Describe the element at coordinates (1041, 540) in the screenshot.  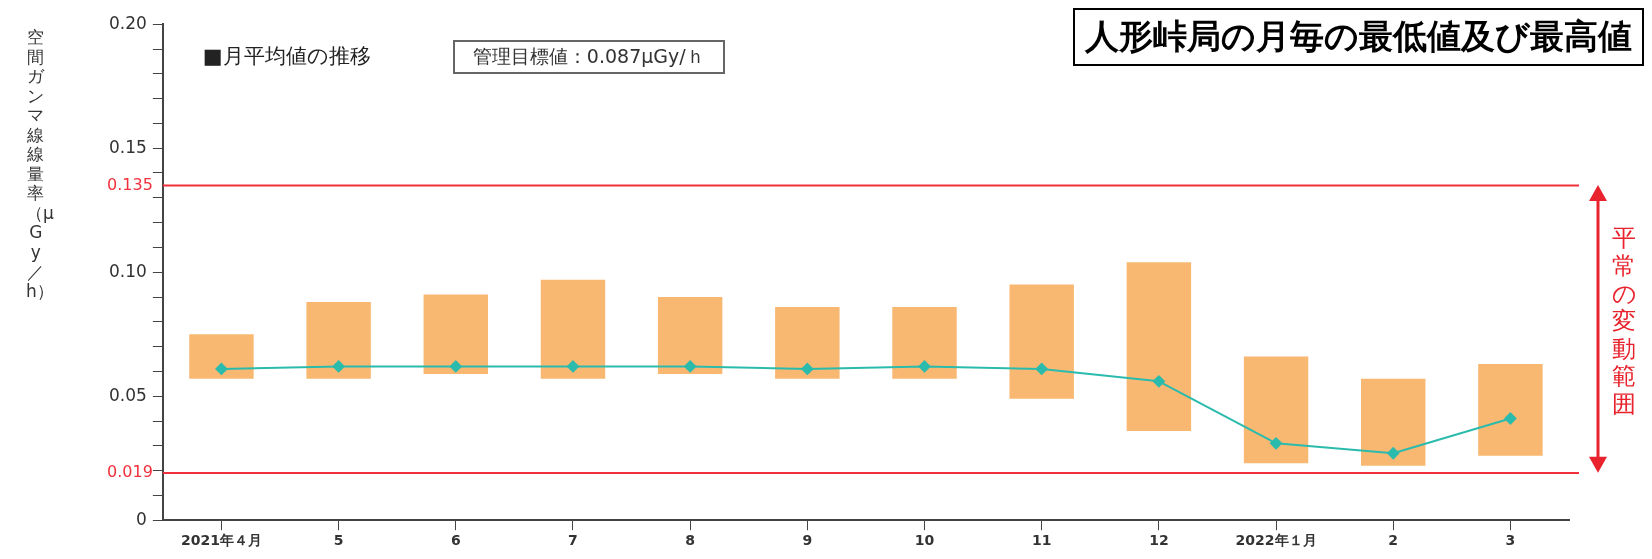
I see `x-tick-label: 11` at that location.